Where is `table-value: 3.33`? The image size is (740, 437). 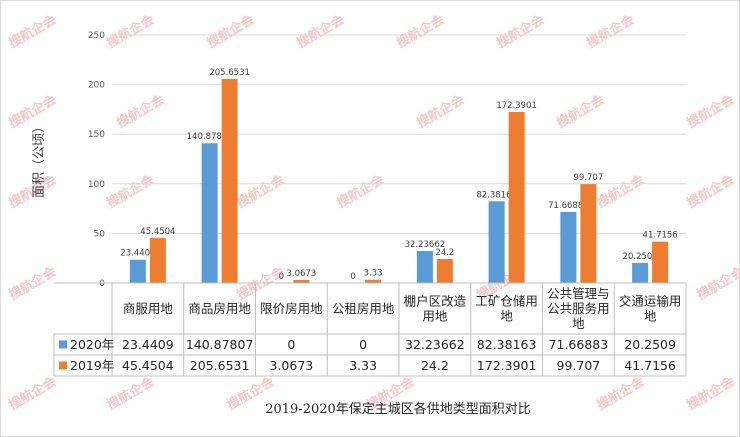
table-value: 3.33 is located at coordinates (363, 365).